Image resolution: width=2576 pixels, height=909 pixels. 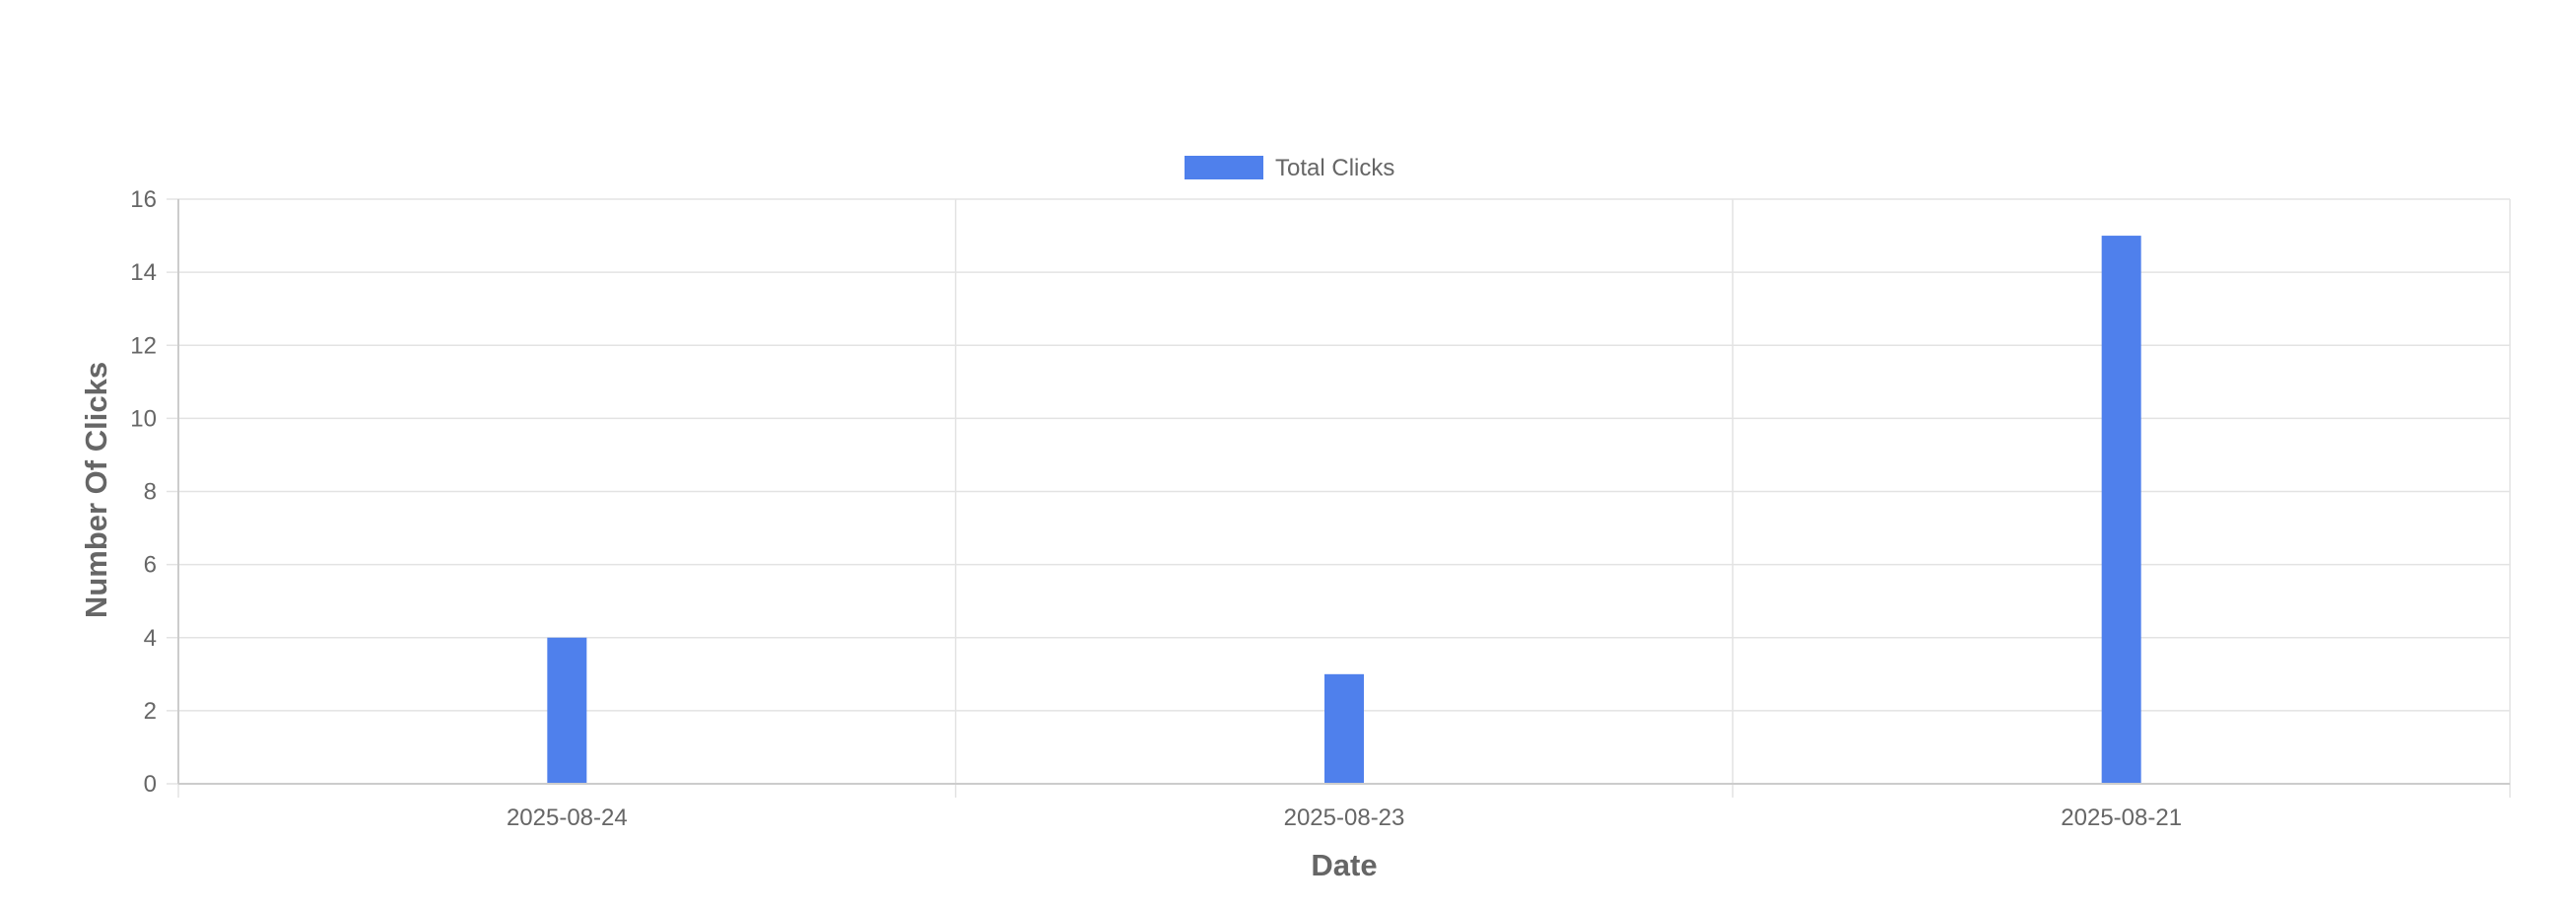 What do you see at coordinates (1334, 168) in the screenshot?
I see `legend-label-total-clicks: Total Clicks` at bounding box center [1334, 168].